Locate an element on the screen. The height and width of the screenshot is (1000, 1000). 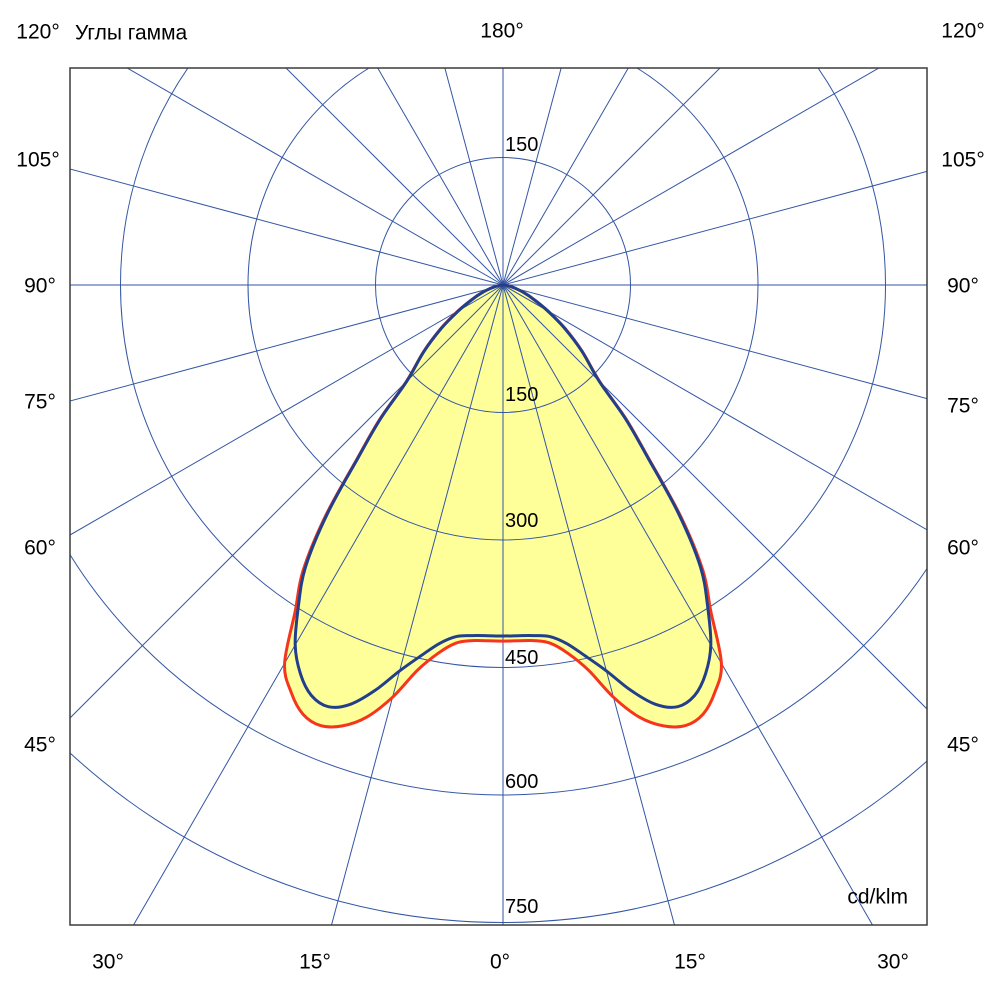
gamma-label-left-90: 90° is located at coordinates (40, 286).